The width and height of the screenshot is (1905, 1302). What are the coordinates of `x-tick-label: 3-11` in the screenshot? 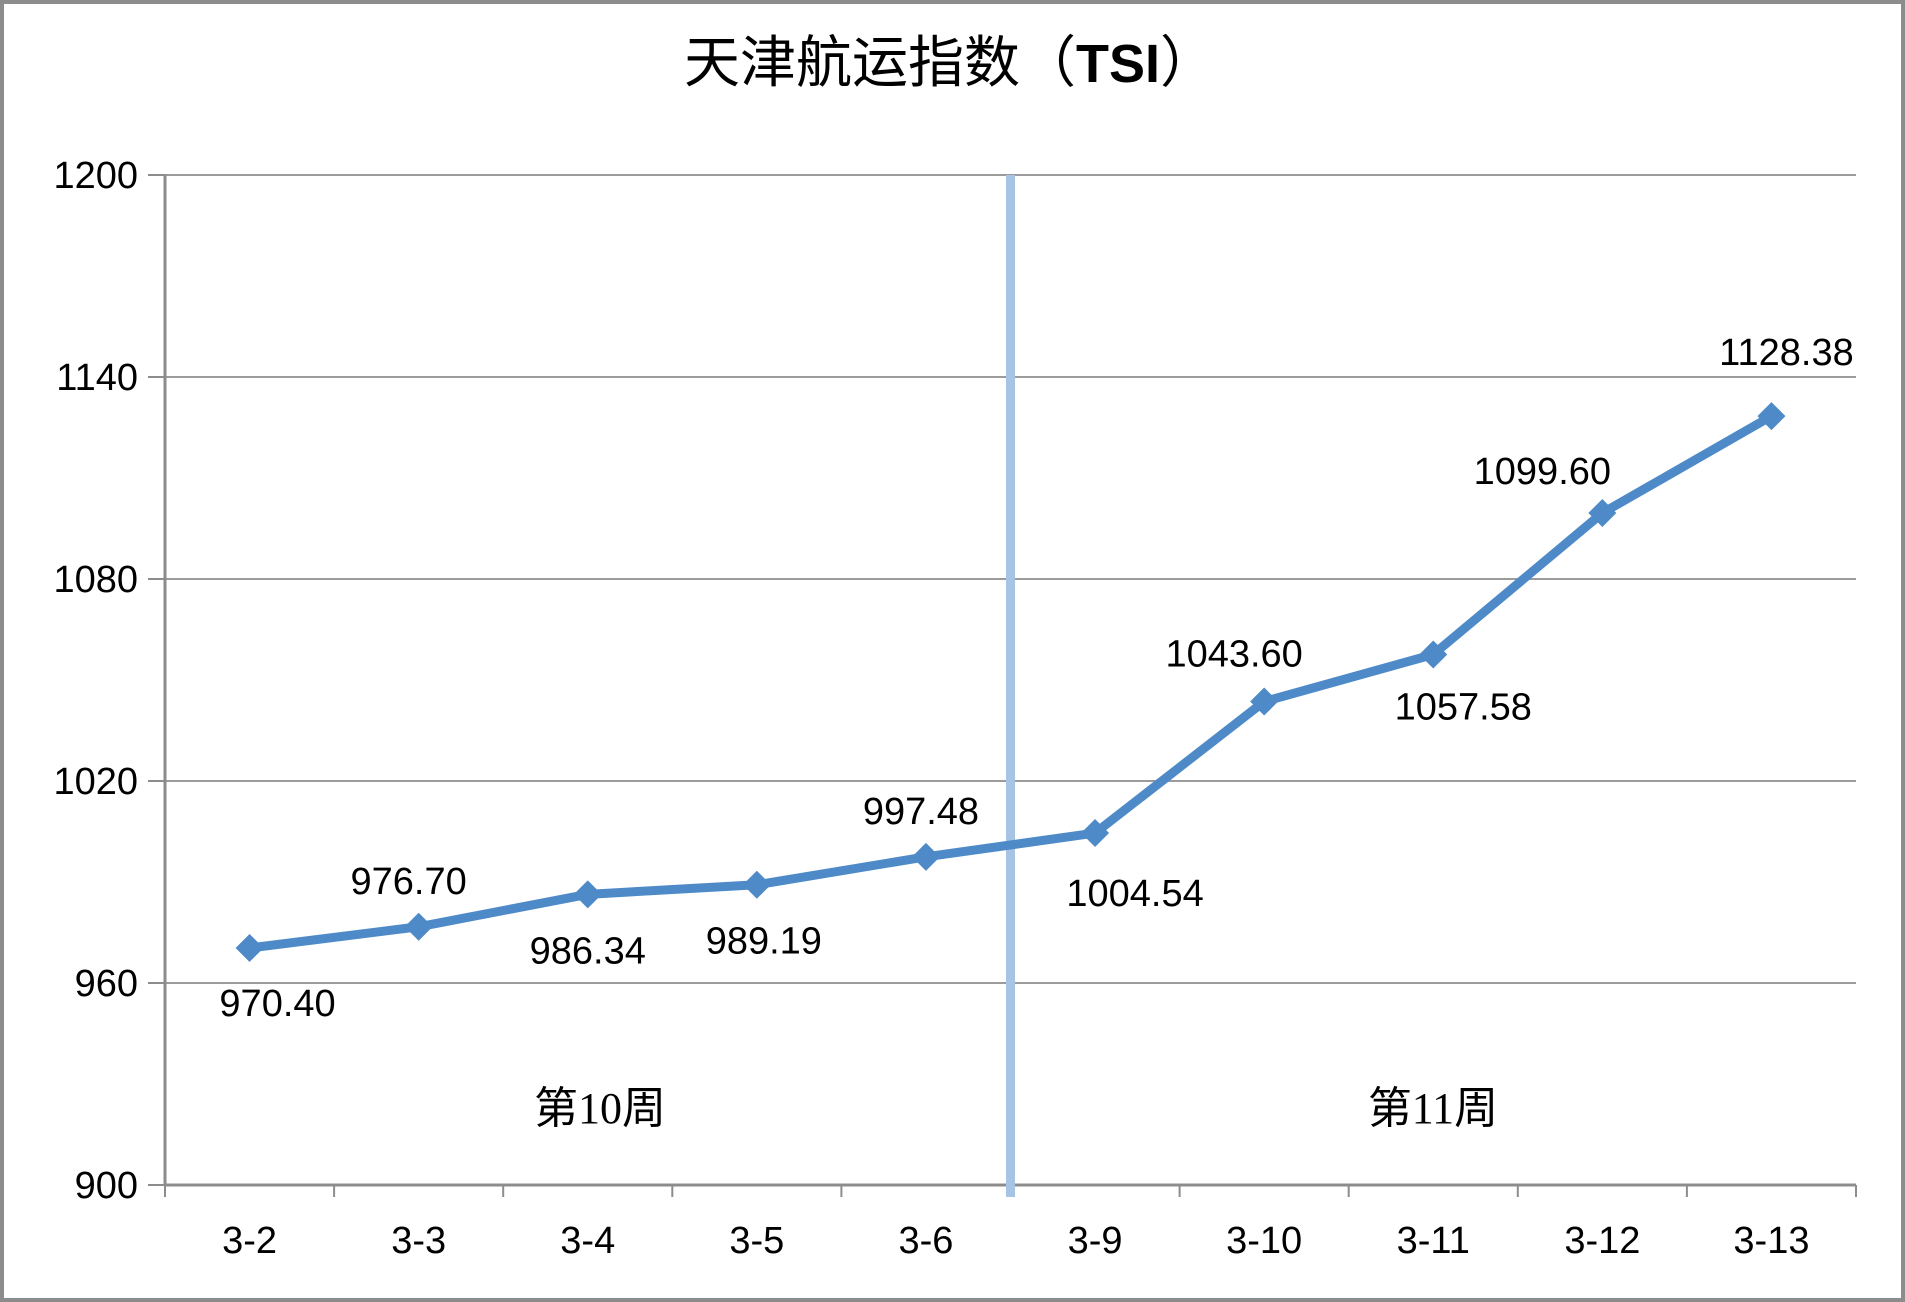 It's located at (1433, 1241).